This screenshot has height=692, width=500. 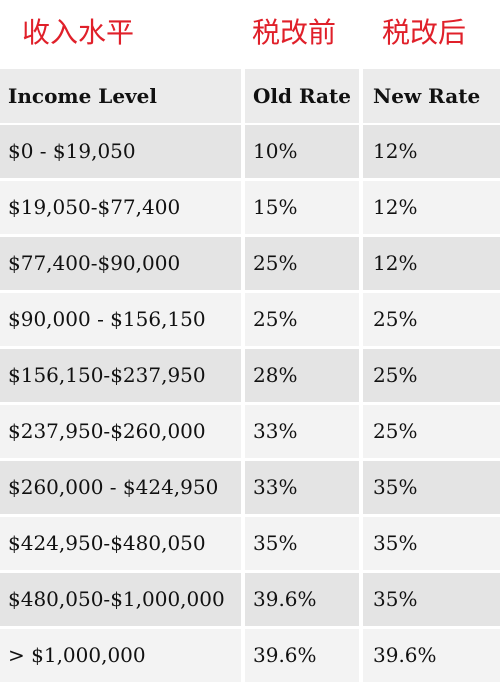 I want to click on table-row: $424,950-$480,050 35% 35%, so click(x=250, y=543).